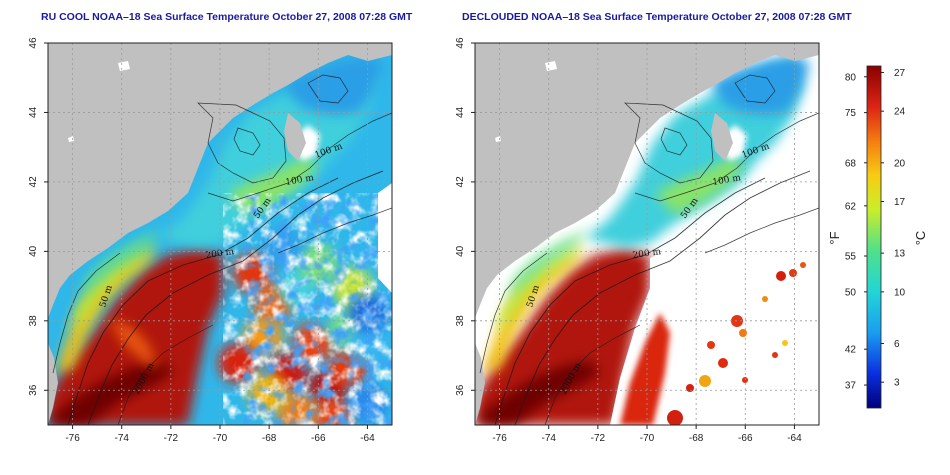 The image size is (950, 475). Describe the element at coordinates (121, 438) in the screenshot. I see `lon-tick-label: -74` at that location.